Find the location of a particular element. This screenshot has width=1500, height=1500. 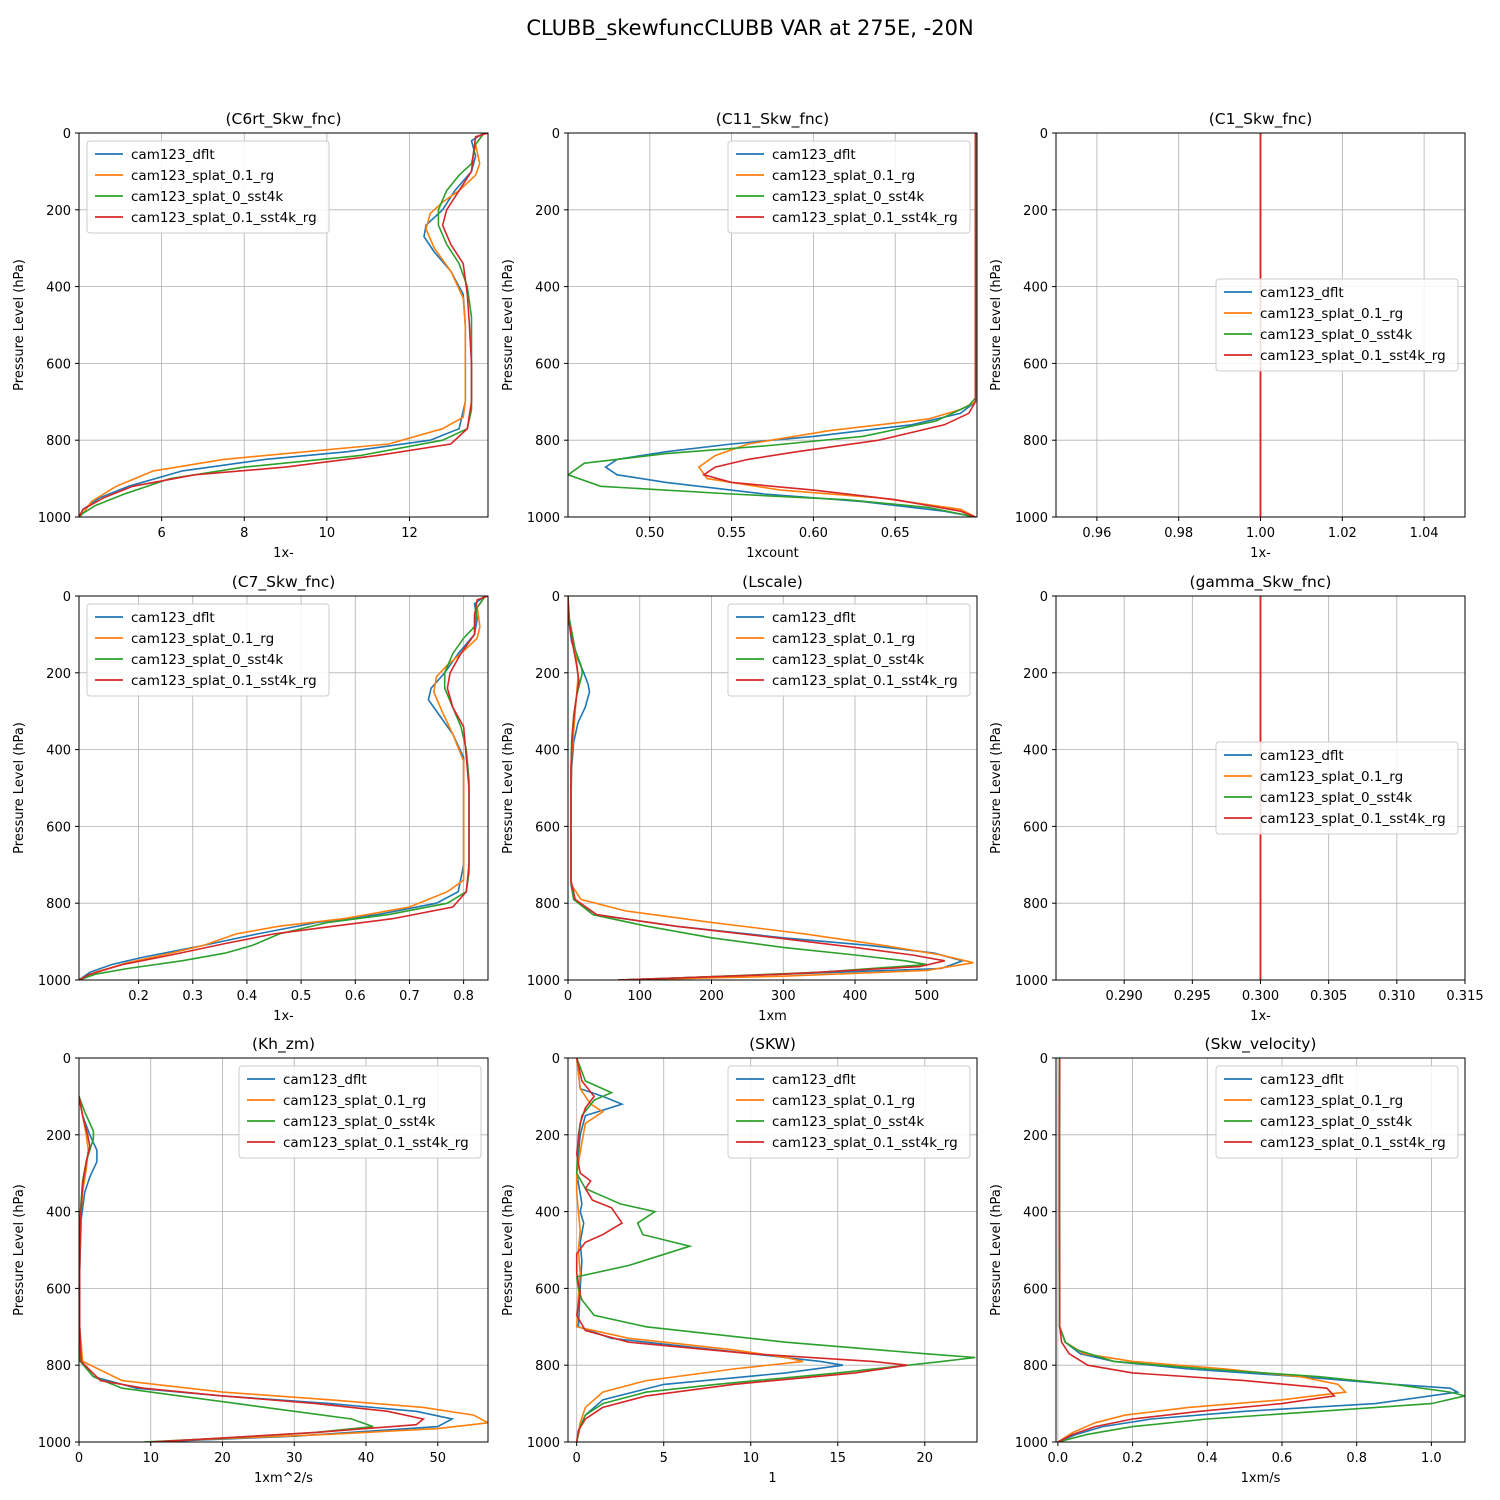

x-tick-label: 300 is located at coordinates (783, 996).